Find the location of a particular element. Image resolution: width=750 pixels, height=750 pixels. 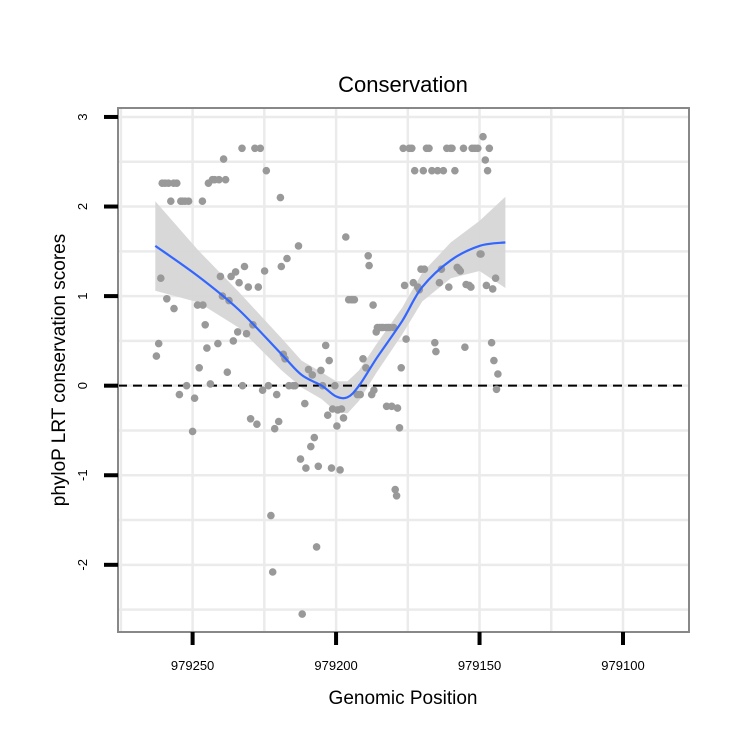

x-tick-label: 979250 is located at coordinates (192, 665).